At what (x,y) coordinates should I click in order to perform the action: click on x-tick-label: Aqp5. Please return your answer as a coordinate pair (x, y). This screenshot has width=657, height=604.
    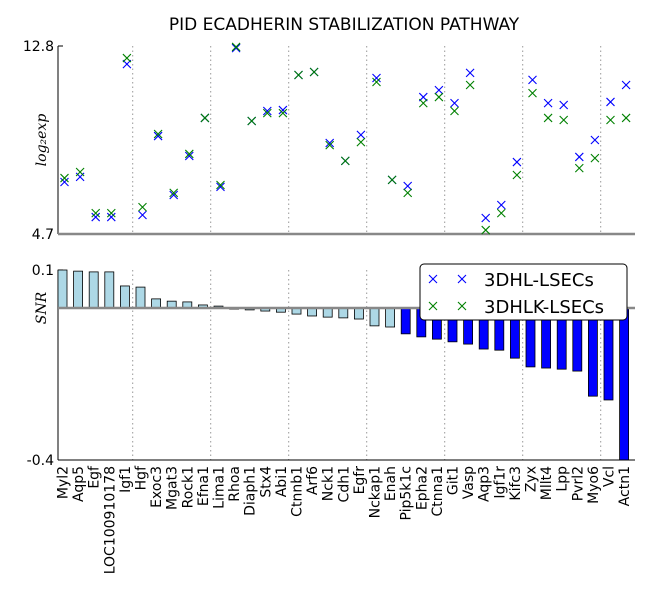
    Looking at the image, I should click on (79, 484).